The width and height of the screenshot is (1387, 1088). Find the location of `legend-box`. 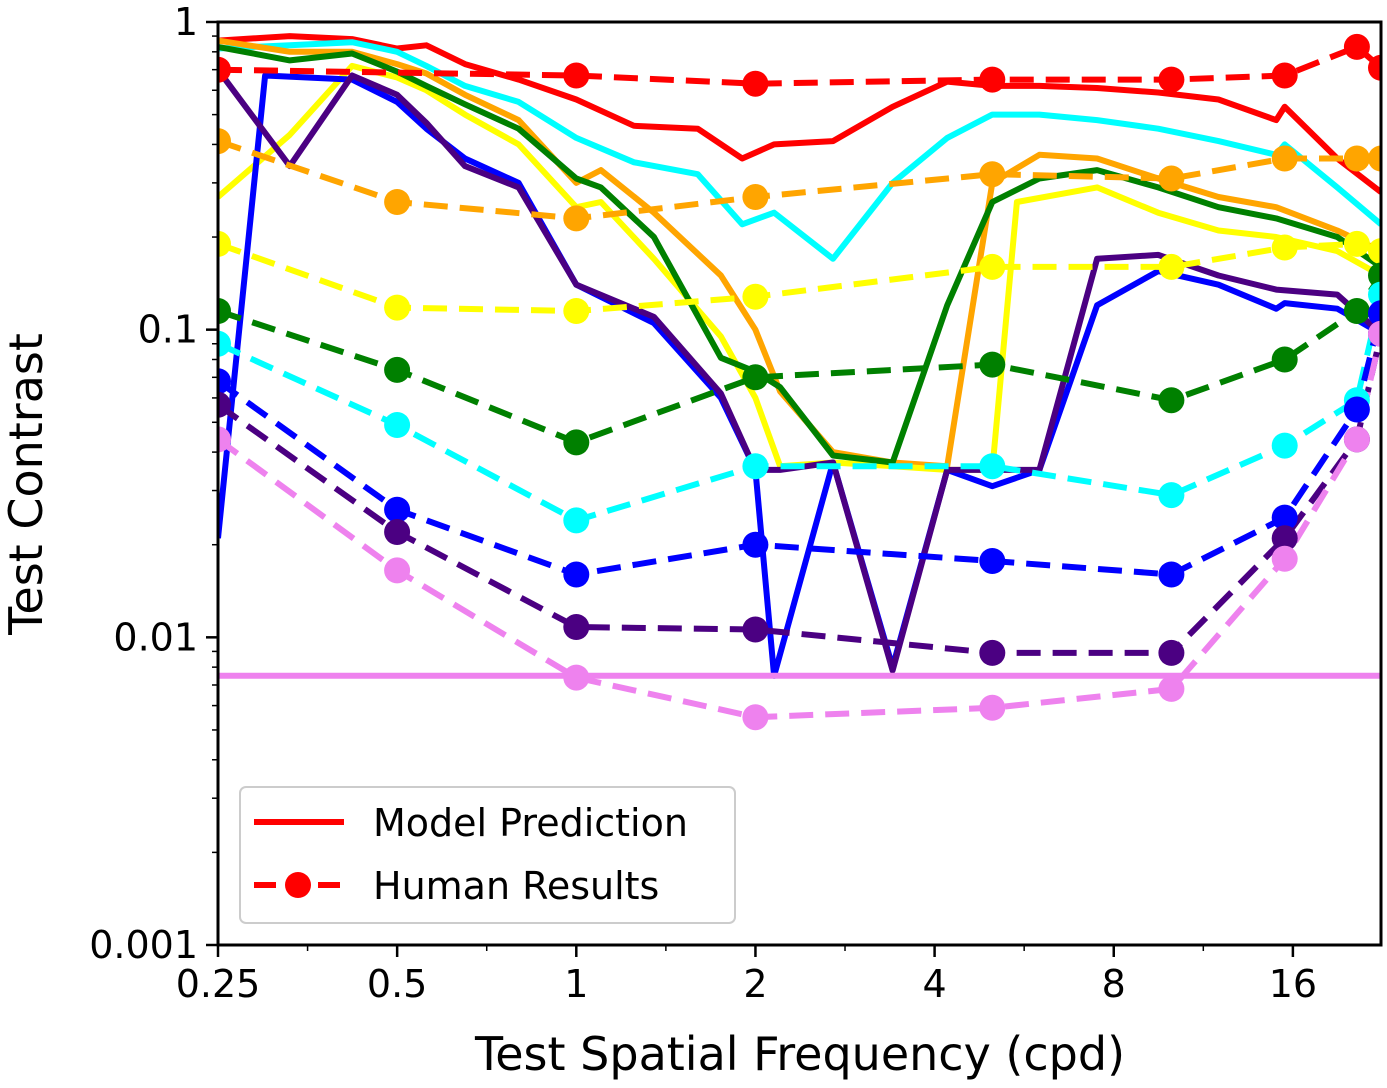

legend-box is located at coordinates (487, 855).